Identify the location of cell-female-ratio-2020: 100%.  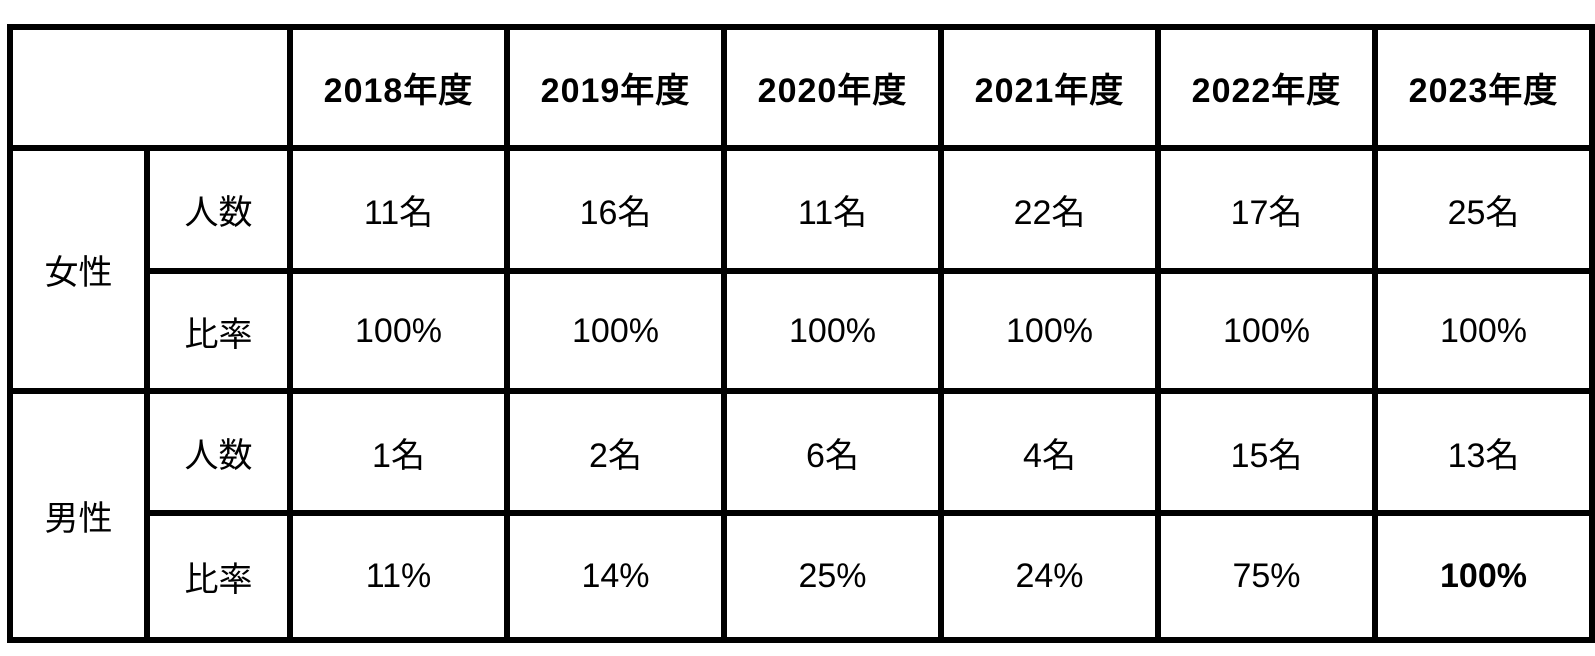
(832, 331).